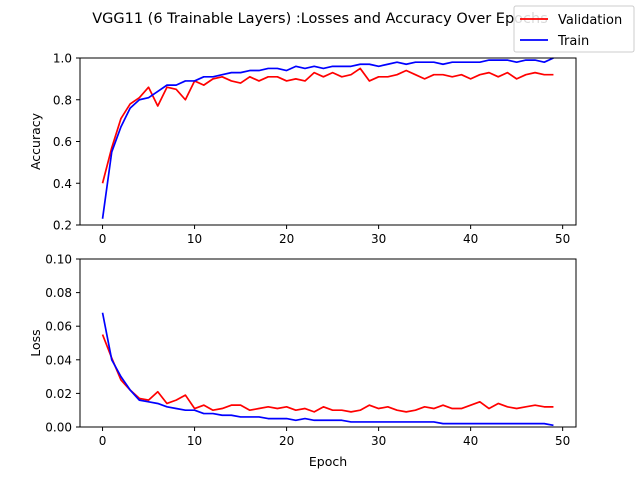  I want to click on y-tick-label: 0.6, so click(62, 142).